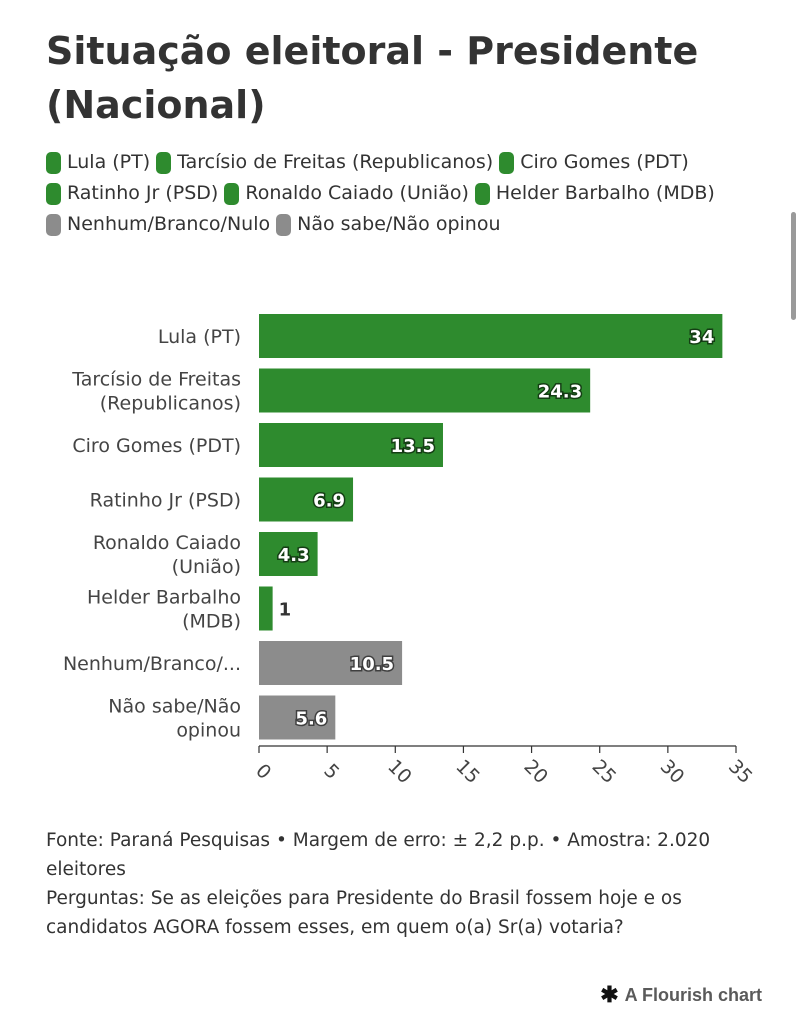 The image size is (800, 1024). What do you see at coordinates (109, 162) in the screenshot?
I see `legend-label: Lula (PT)` at bounding box center [109, 162].